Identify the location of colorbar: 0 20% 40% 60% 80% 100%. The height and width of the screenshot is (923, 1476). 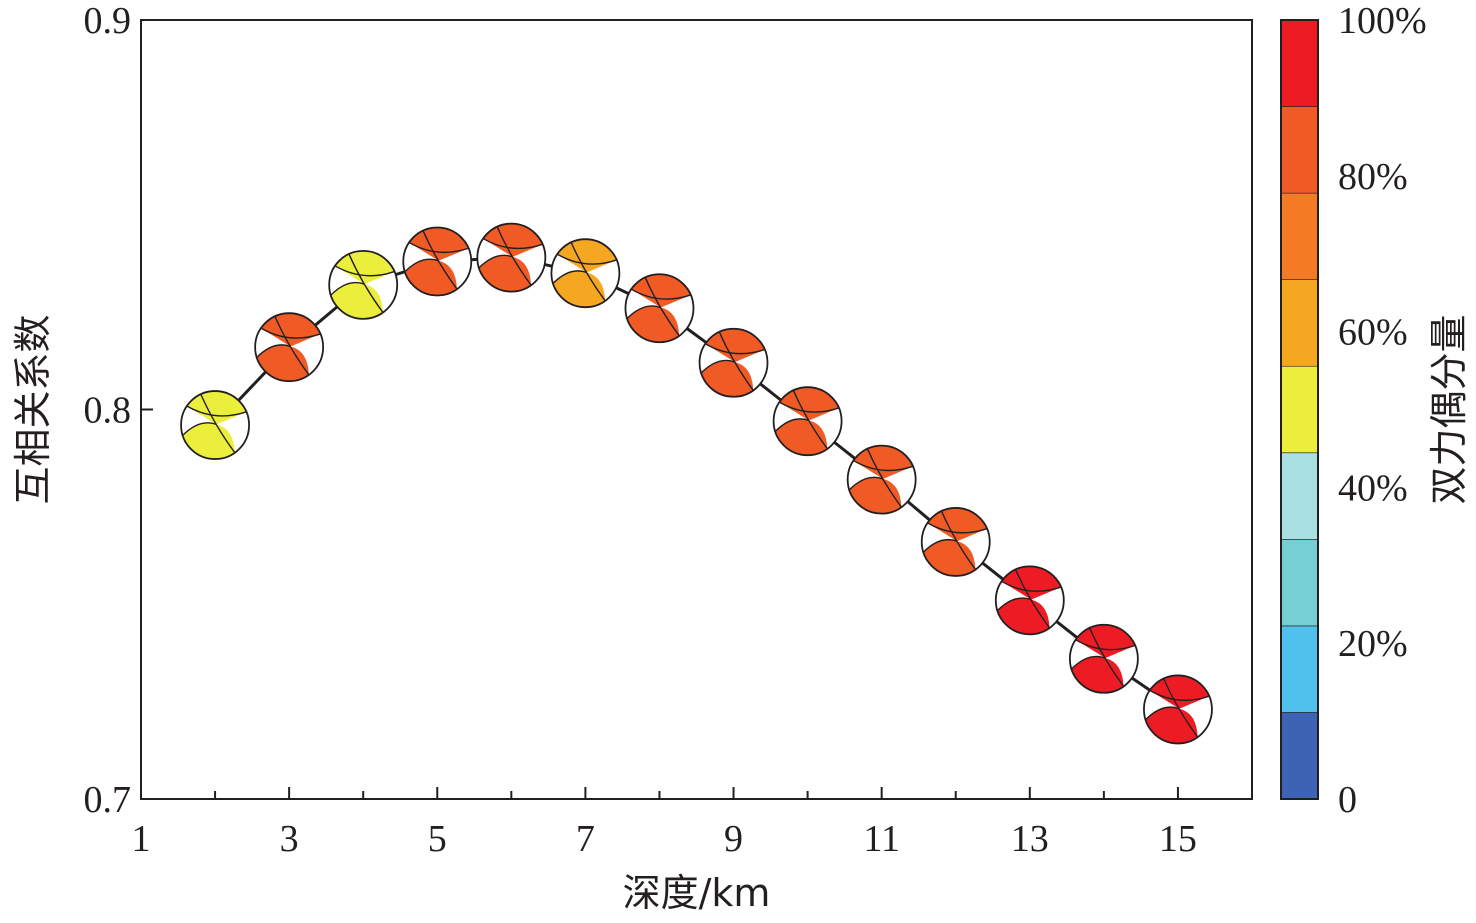
(1353, 410).